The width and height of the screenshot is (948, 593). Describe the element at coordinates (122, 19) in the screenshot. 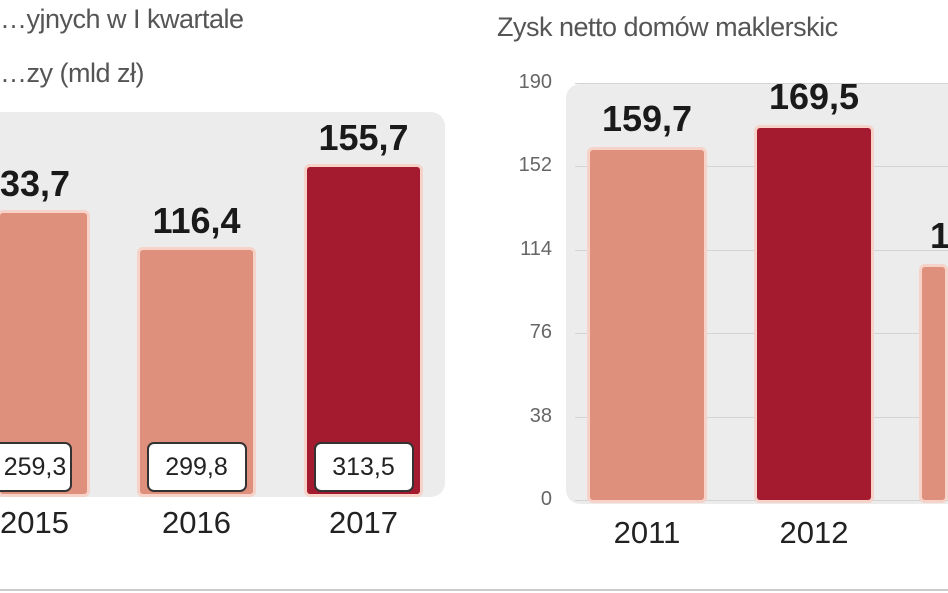

I see `left-chart-title: …yjnych w I kwartale` at that location.